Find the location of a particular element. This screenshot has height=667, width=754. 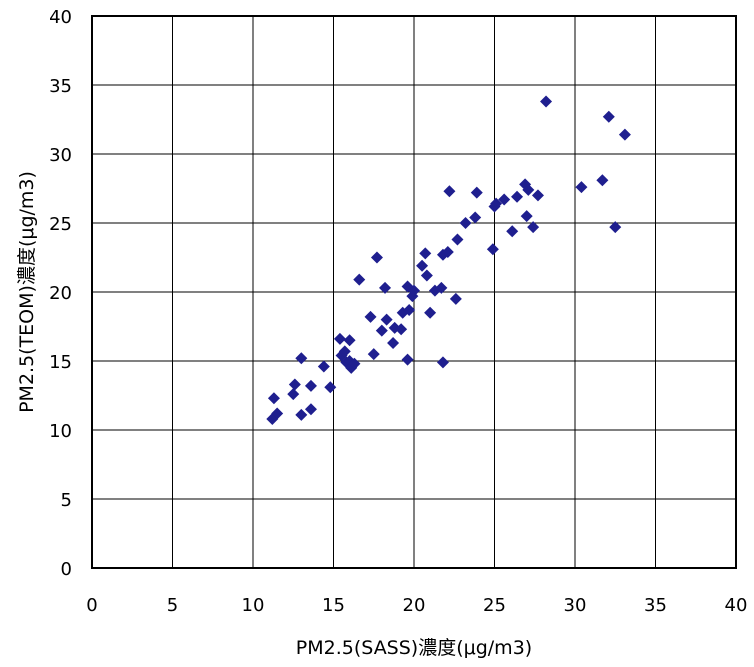

y-tick-label: 35 is located at coordinates (60, 86).